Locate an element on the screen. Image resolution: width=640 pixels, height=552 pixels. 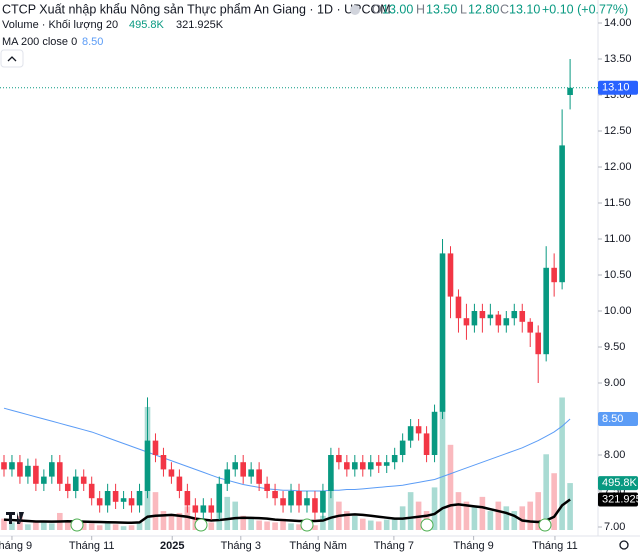
collapse-button is located at coordinates (12, 58).